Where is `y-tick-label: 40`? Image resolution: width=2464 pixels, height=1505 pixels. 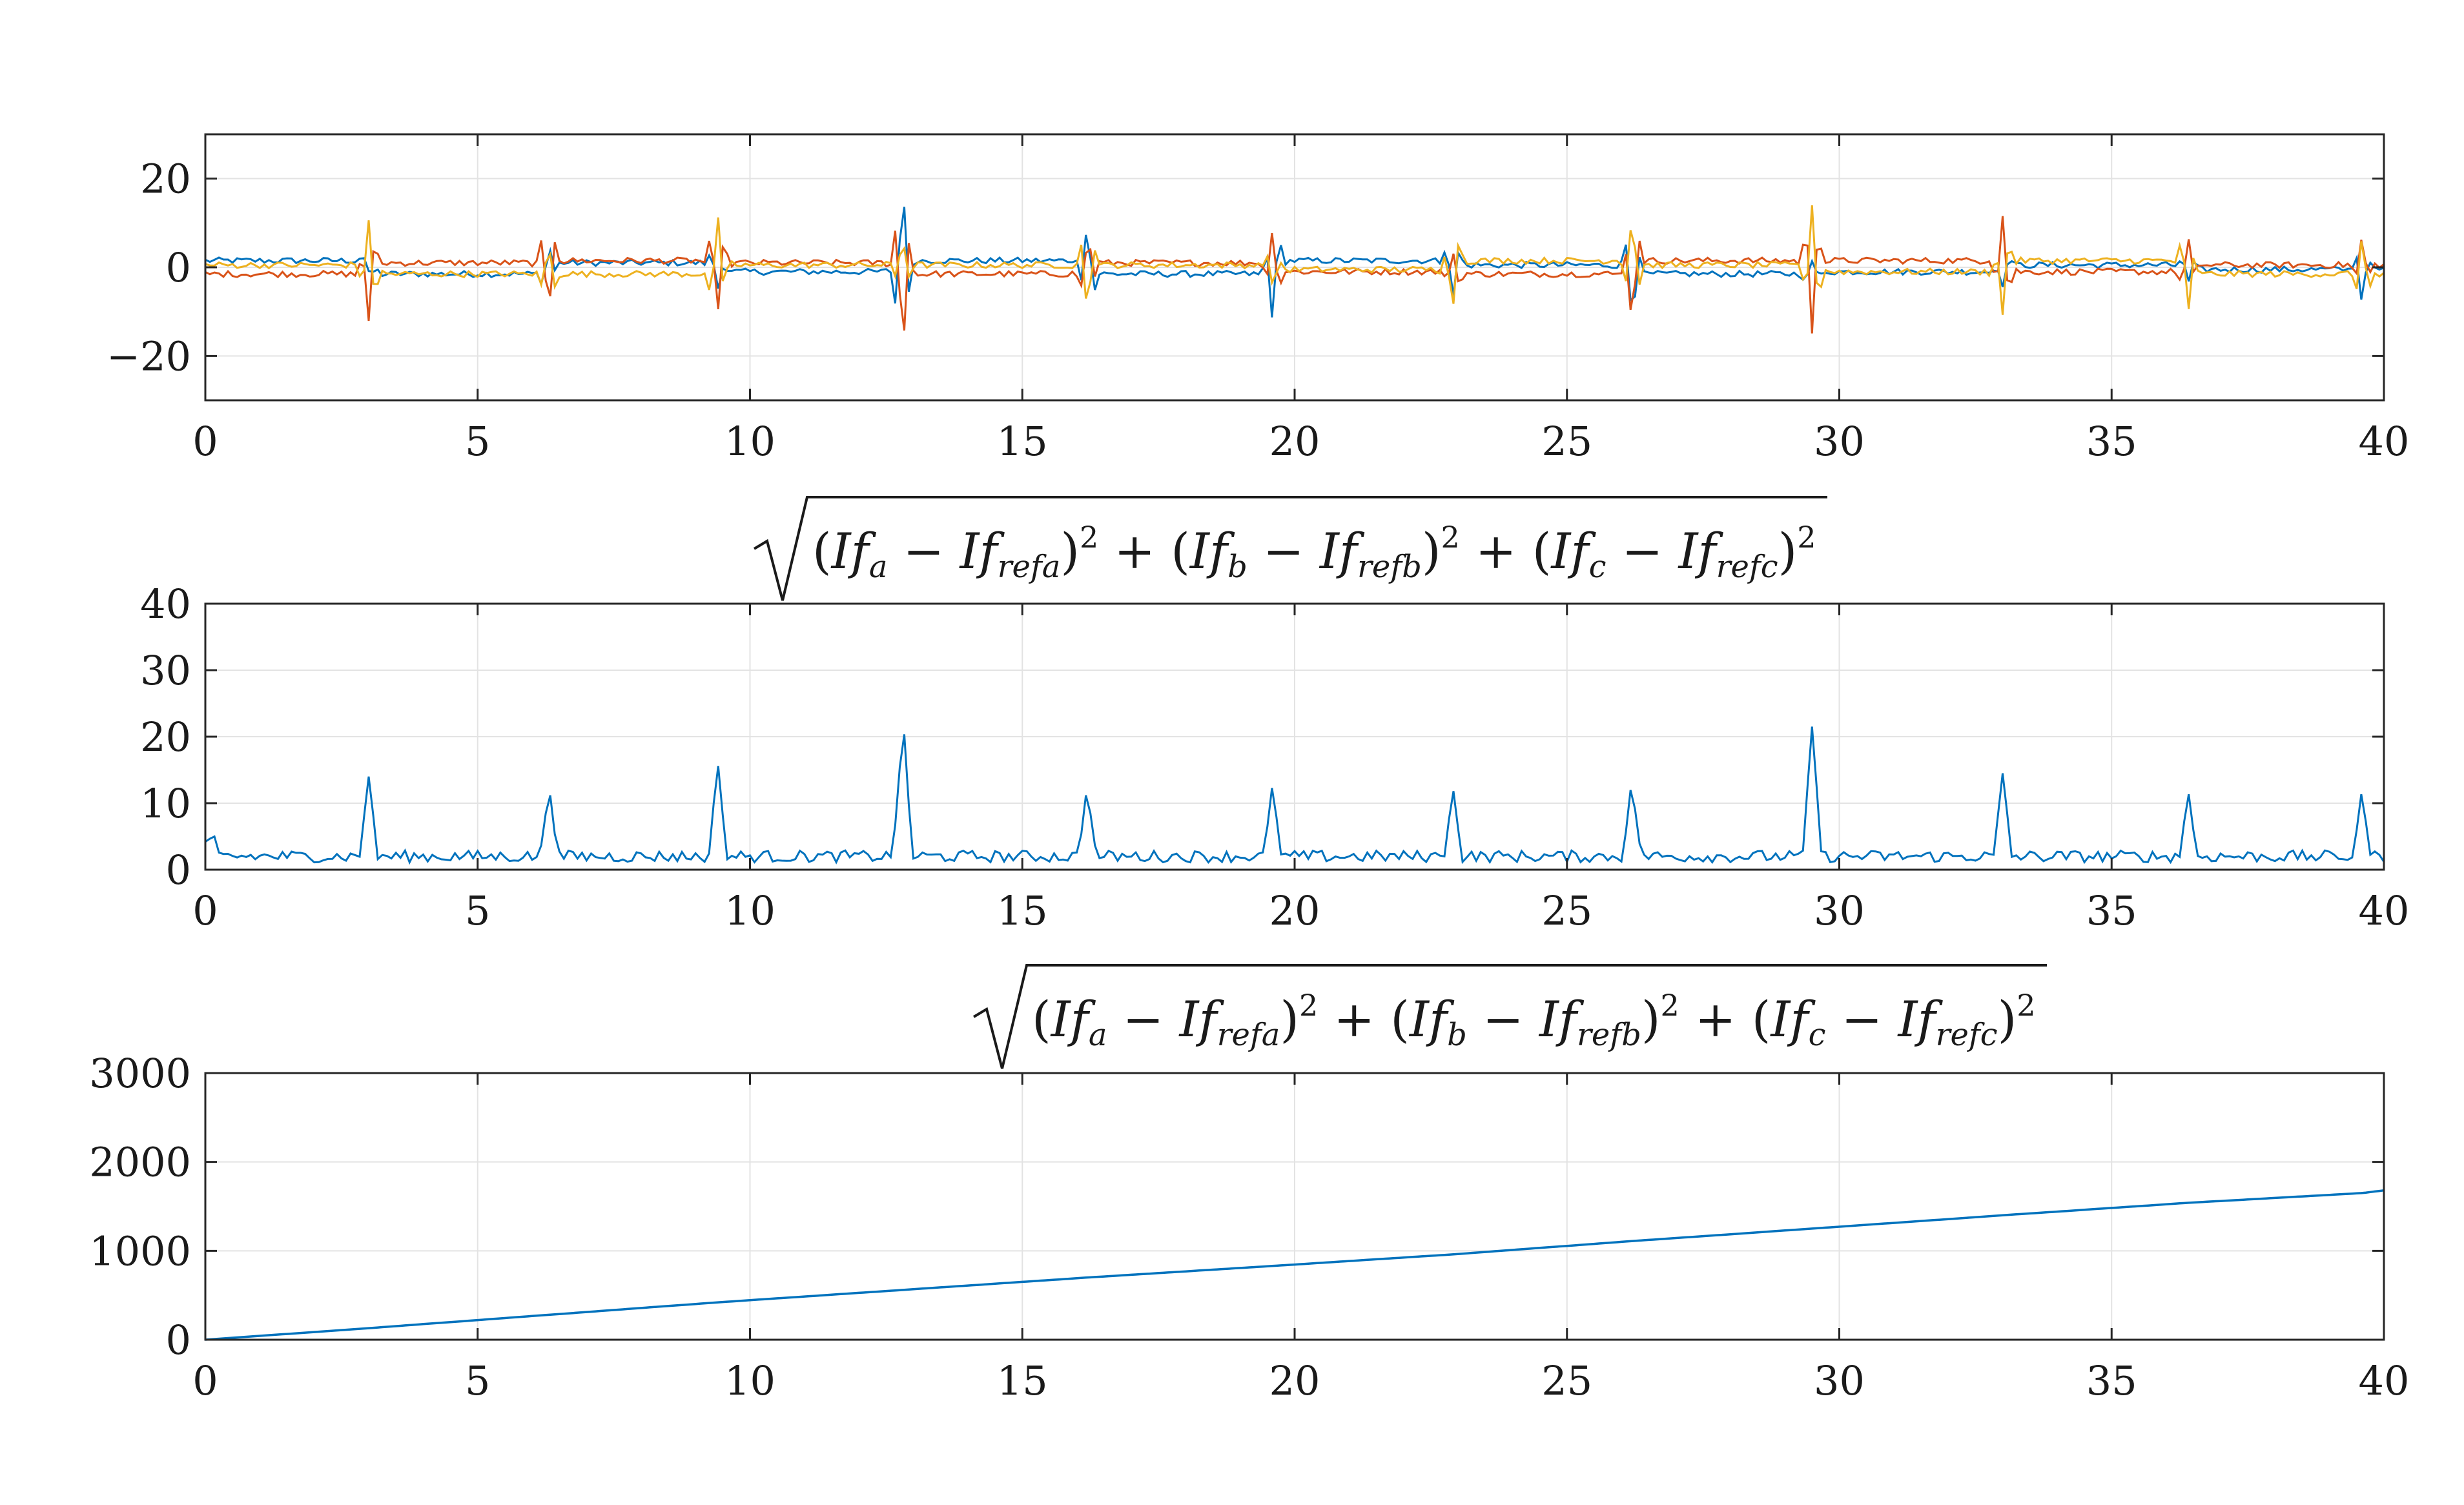
y-tick-label: 40 is located at coordinates (165, 604).